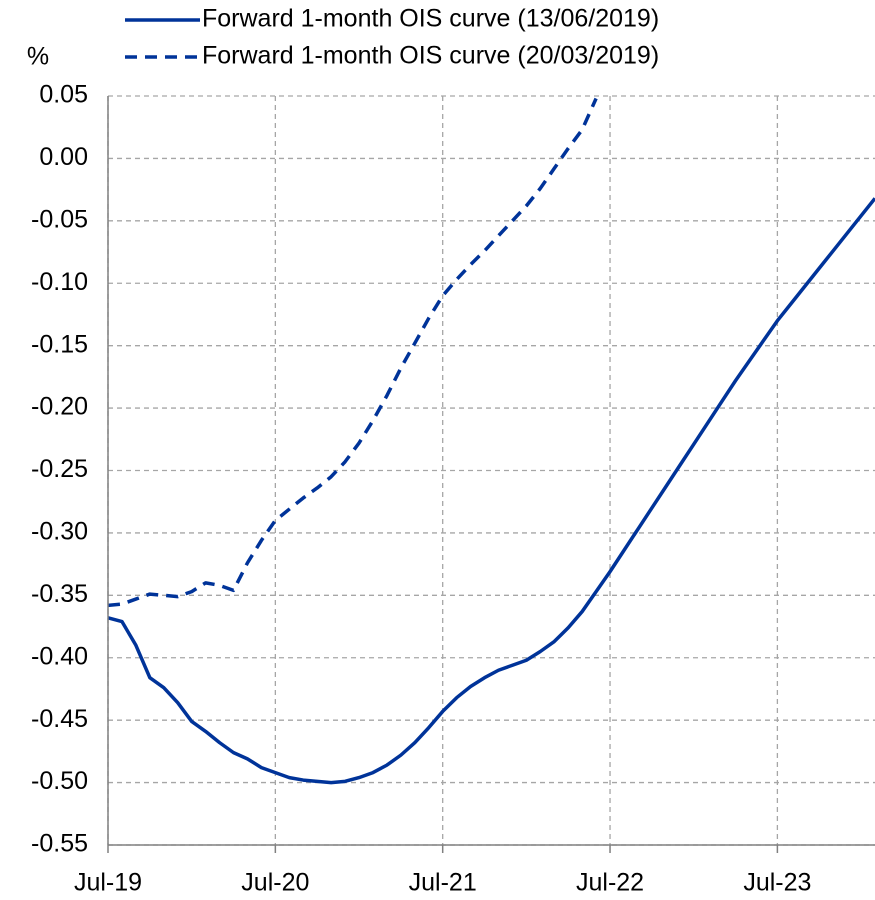 The width and height of the screenshot is (875, 900). I want to click on y-tick-label: -0.50, so click(59, 781).